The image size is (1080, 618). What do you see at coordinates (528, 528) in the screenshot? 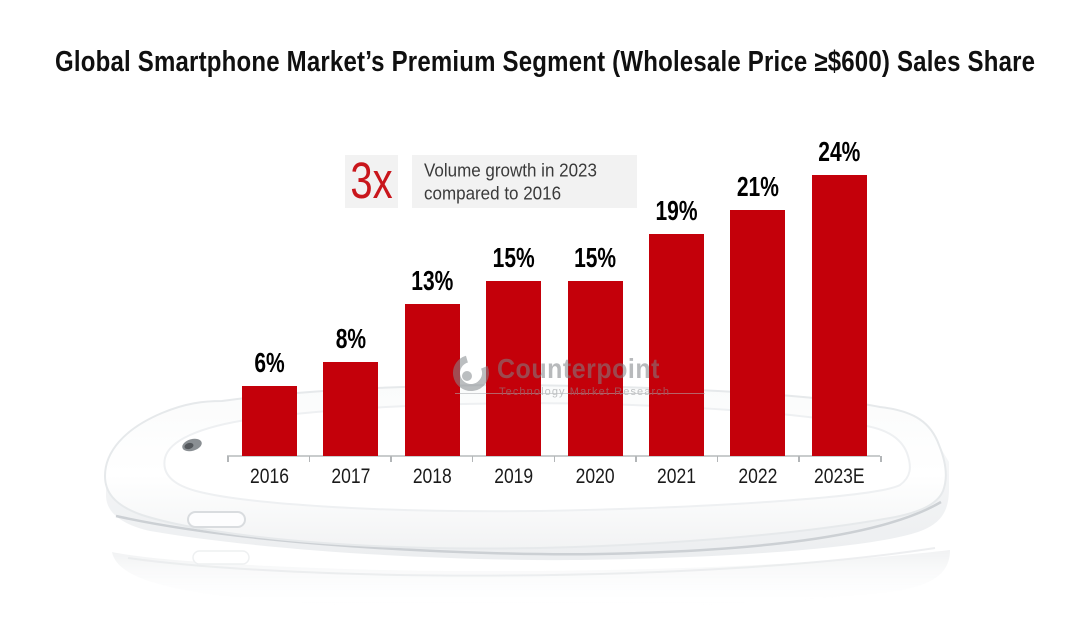
I see `phone-seam-line` at bounding box center [528, 528].